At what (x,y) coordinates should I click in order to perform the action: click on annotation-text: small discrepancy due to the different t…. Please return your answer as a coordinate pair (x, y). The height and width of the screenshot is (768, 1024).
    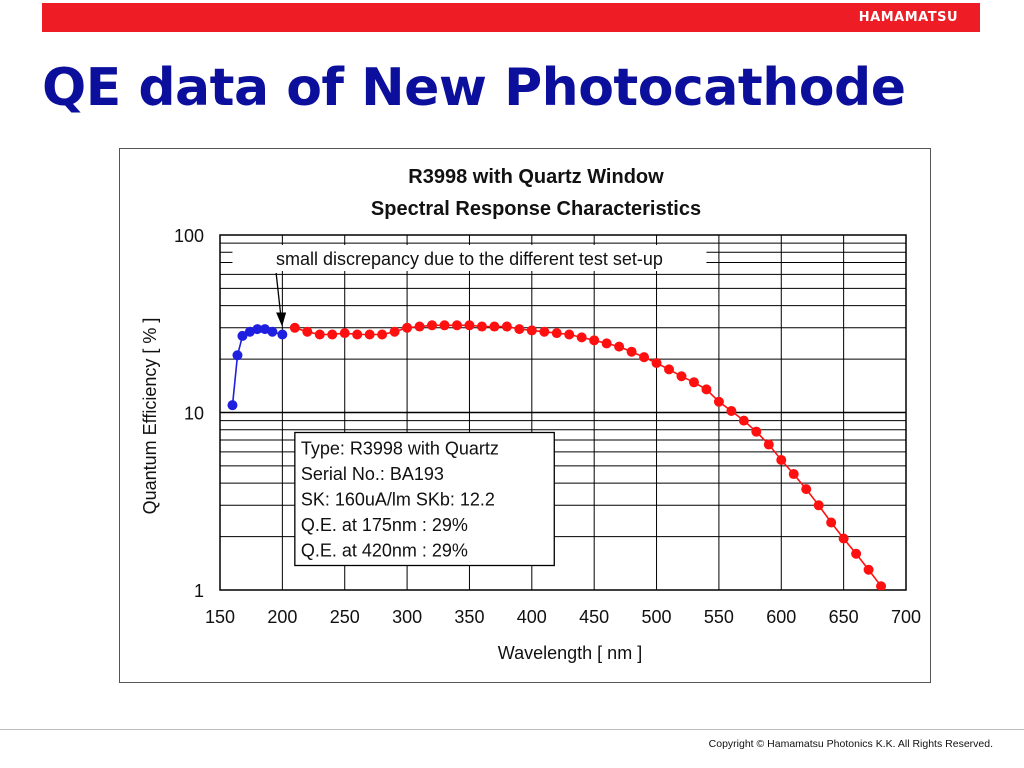
    Looking at the image, I should click on (469, 259).